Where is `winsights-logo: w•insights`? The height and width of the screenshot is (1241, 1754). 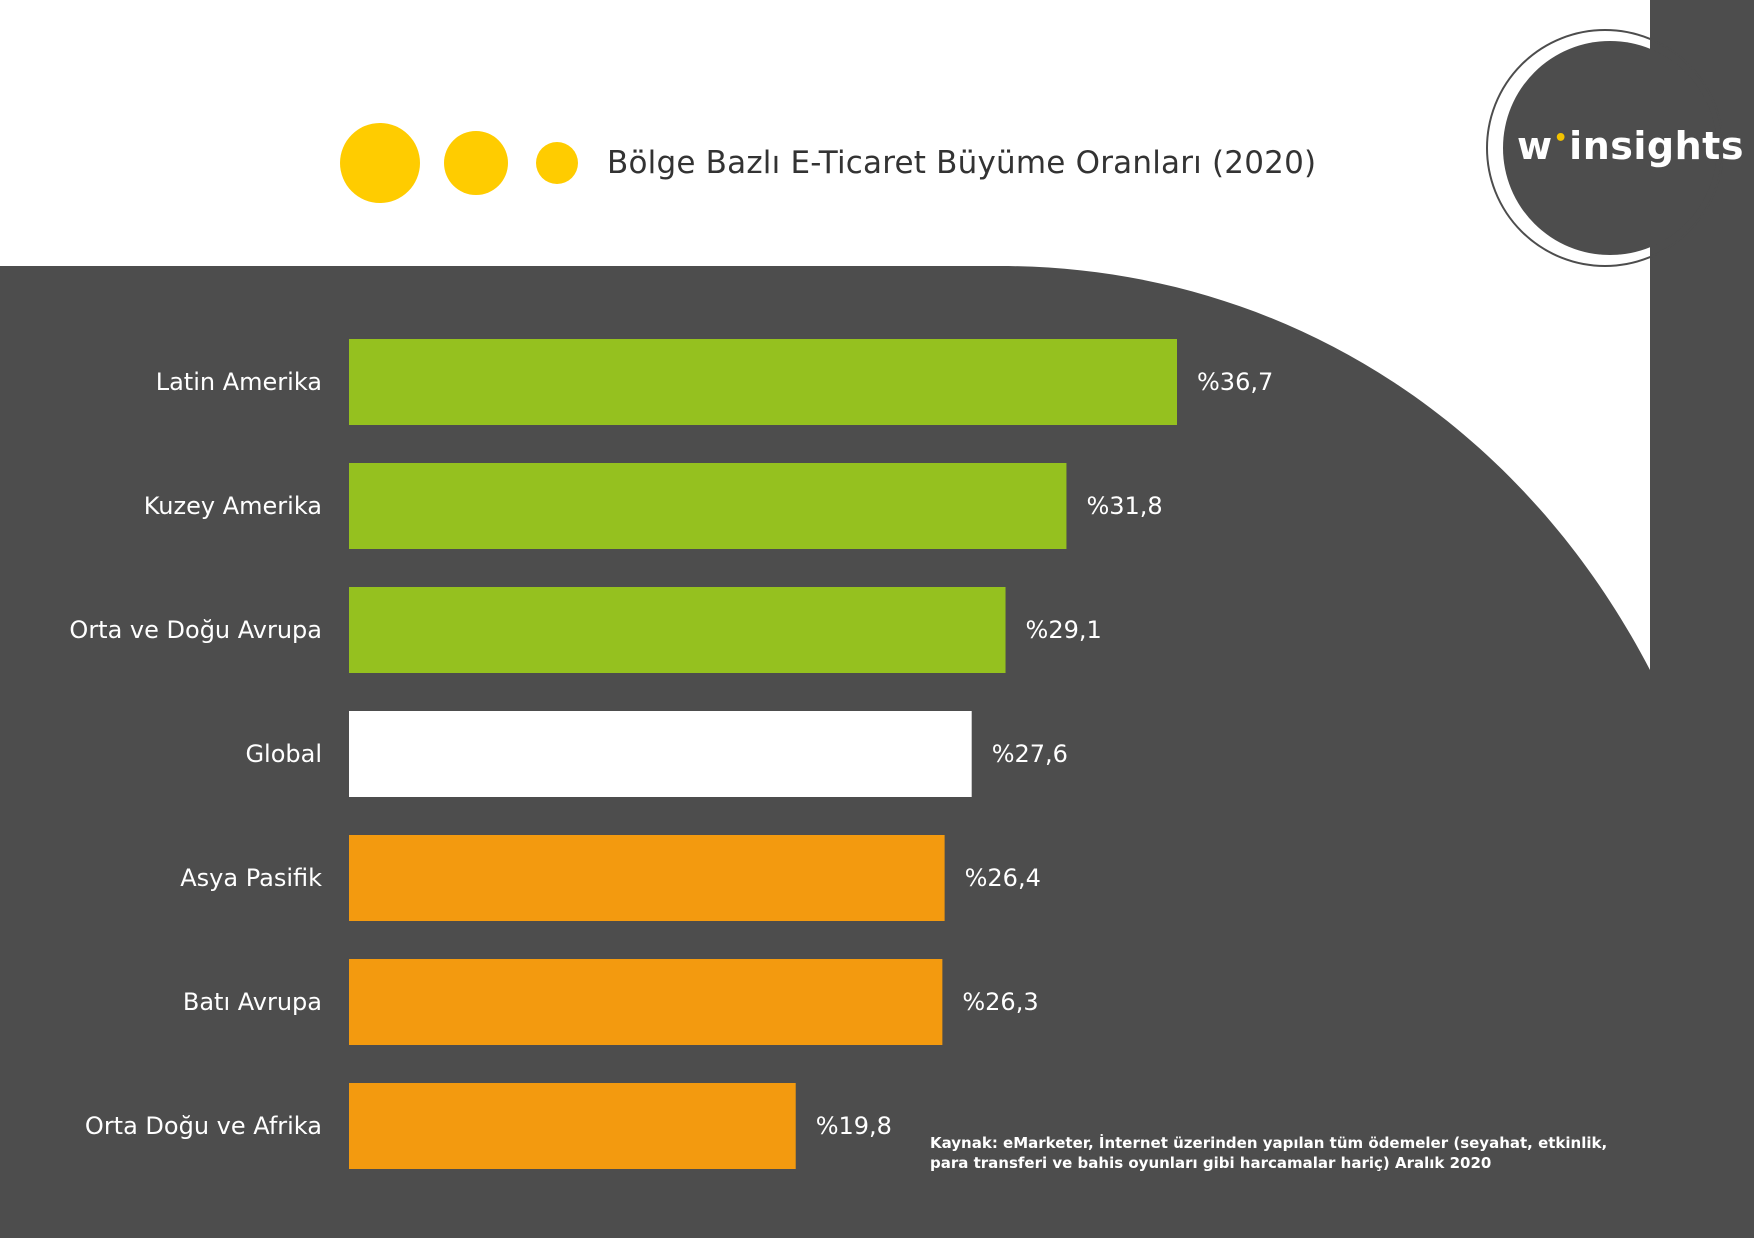 winsights-logo: w•insights is located at coordinates (1630, 146).